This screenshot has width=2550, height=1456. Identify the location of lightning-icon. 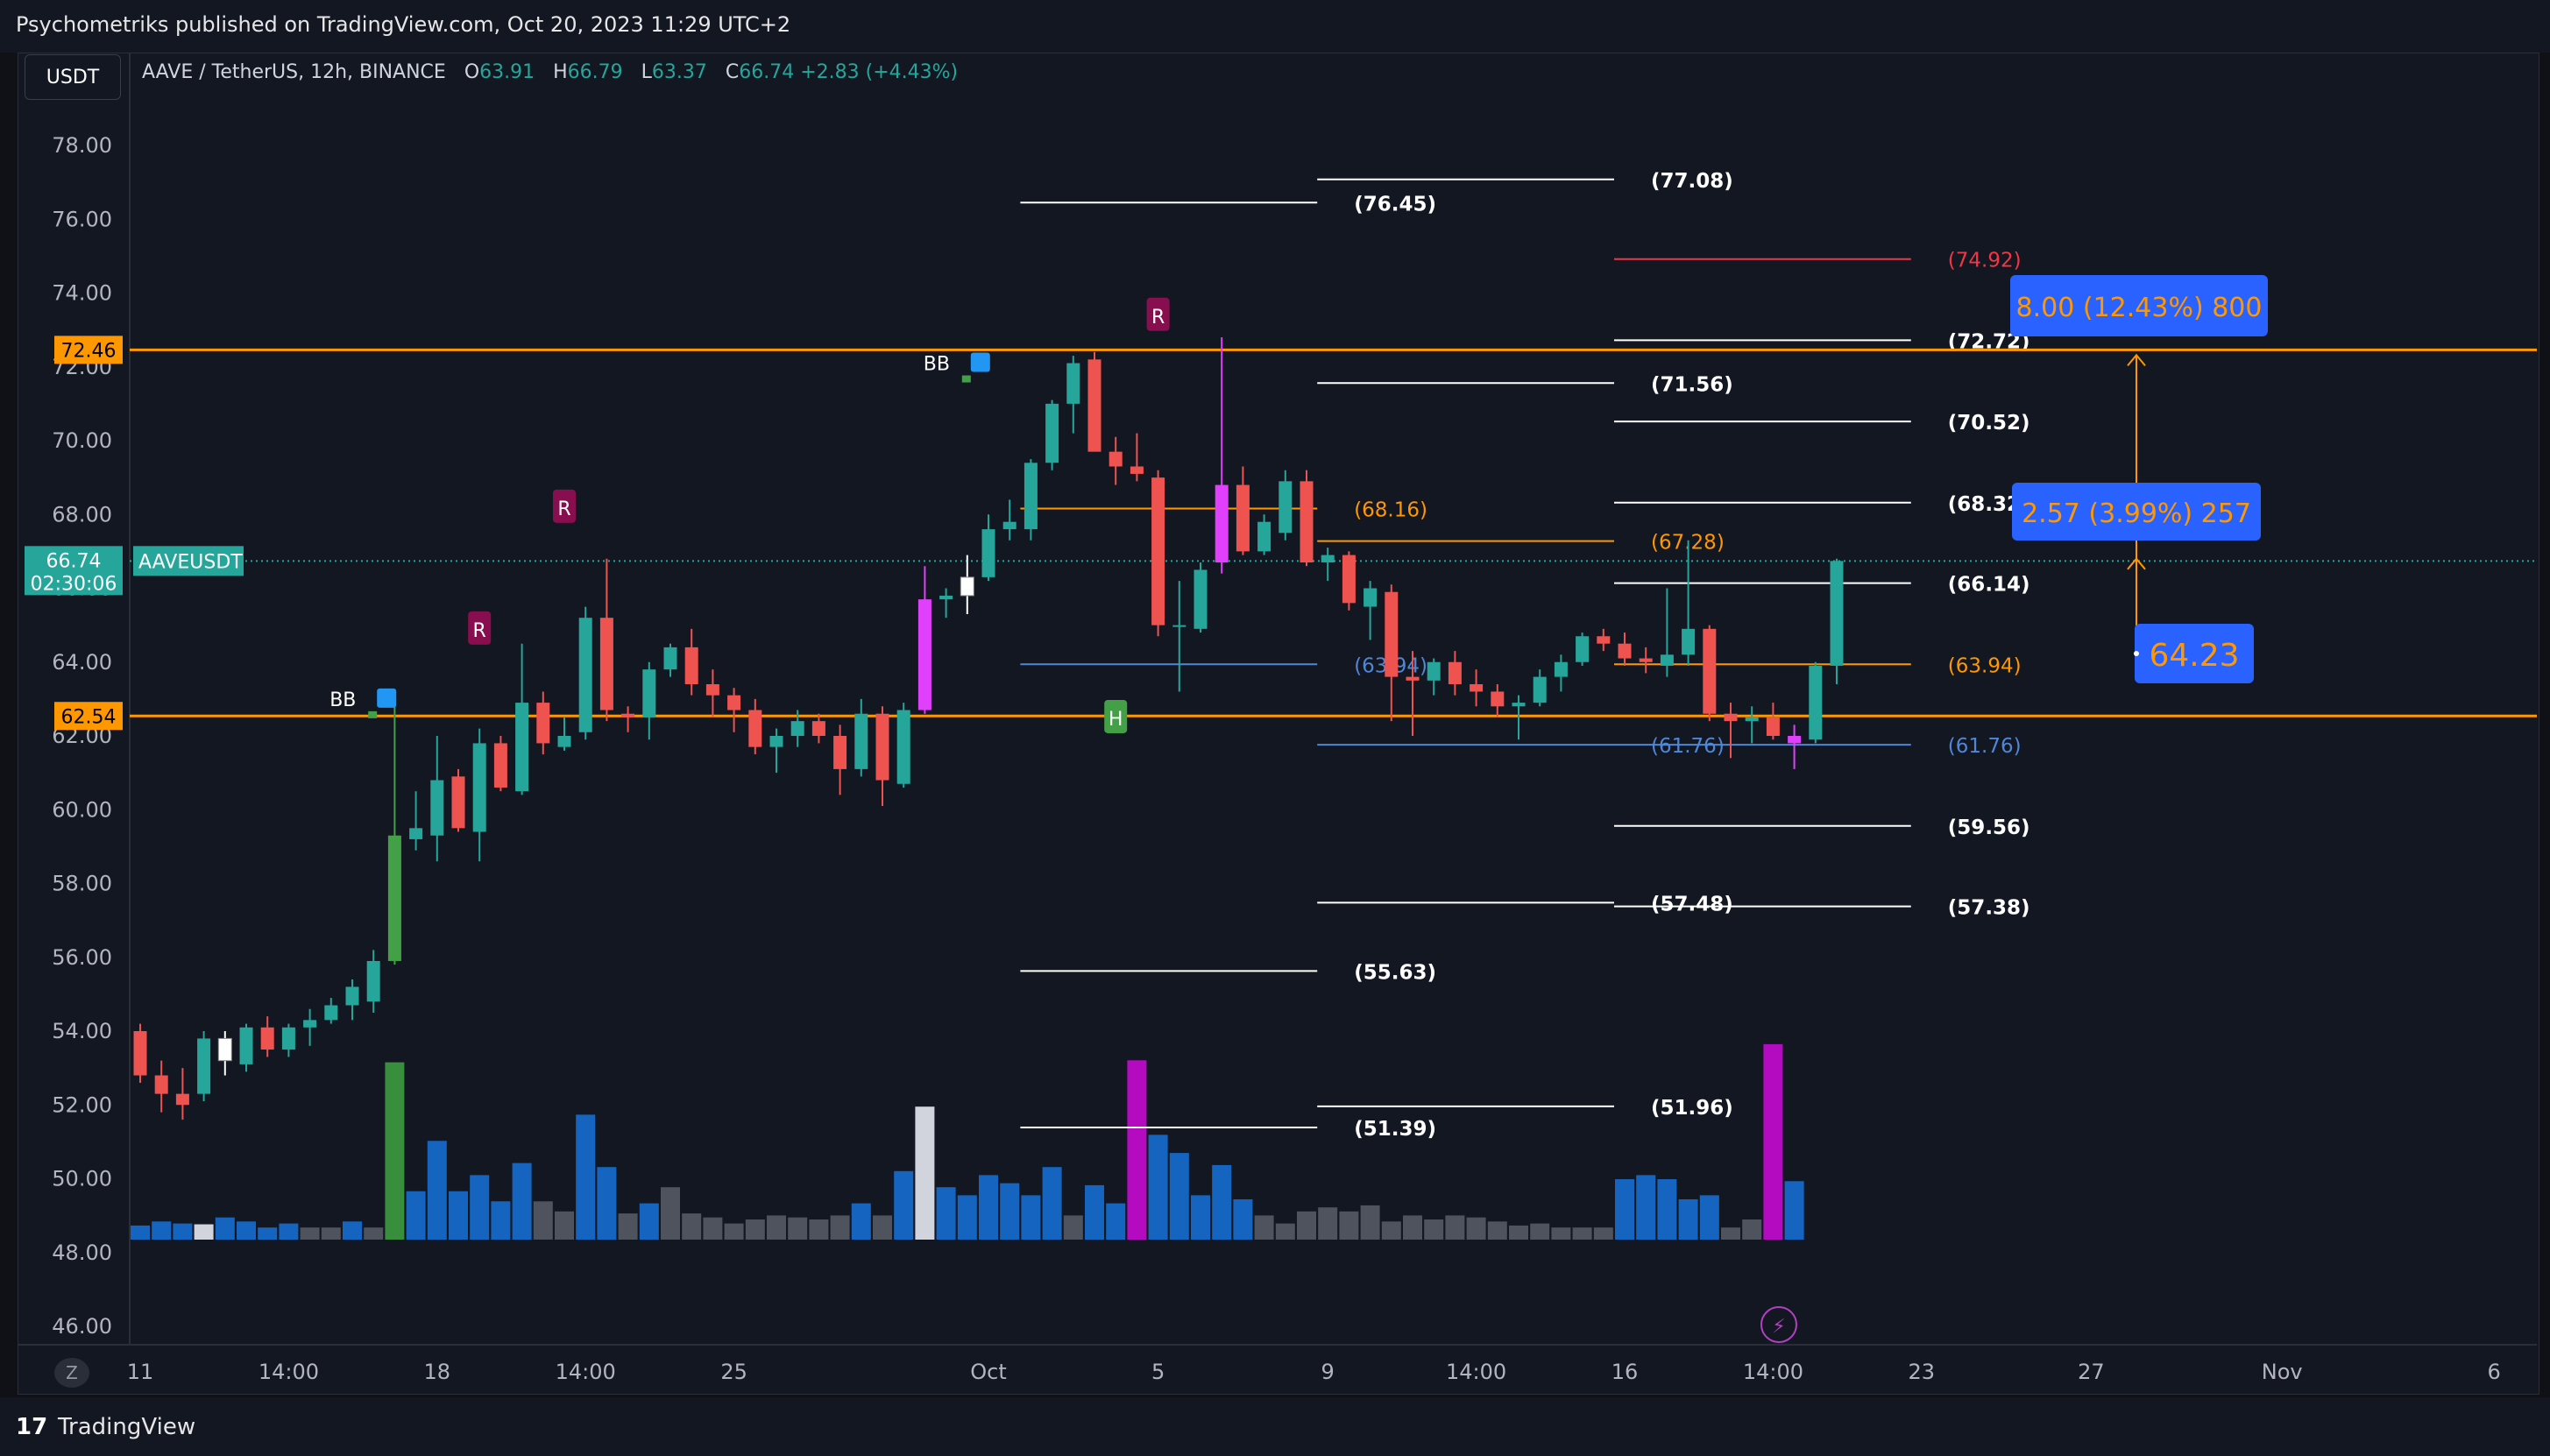
(1778, 1324).